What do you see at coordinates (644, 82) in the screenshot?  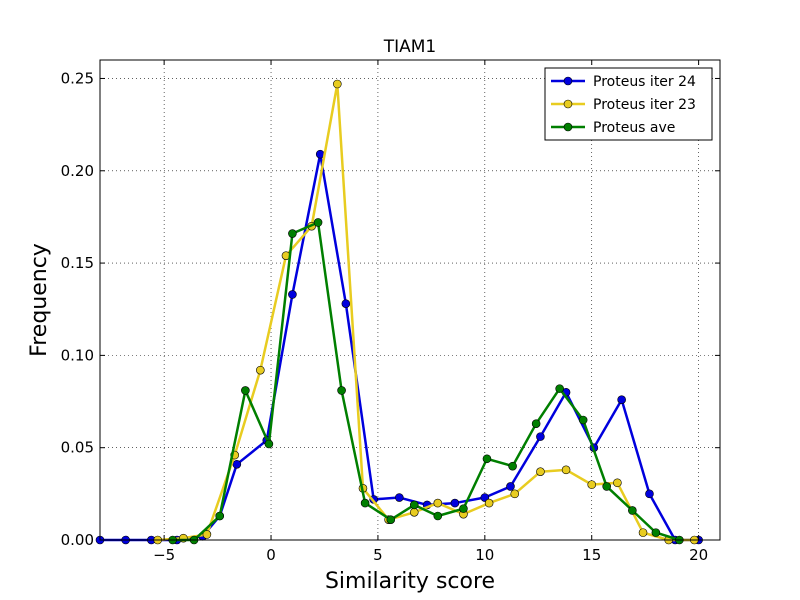 I see `legend-label: Proteus iter 24` at bounding box center [644, 82].